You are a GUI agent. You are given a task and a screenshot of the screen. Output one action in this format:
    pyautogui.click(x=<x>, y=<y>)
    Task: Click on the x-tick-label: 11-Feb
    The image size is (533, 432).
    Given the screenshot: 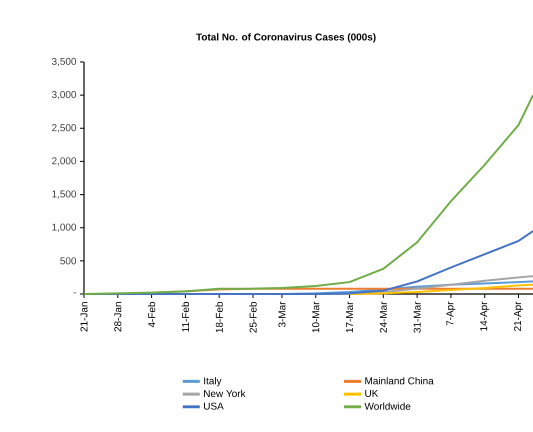 What is the action you would take?
    pyautogui.click(x=186, y=317)
    